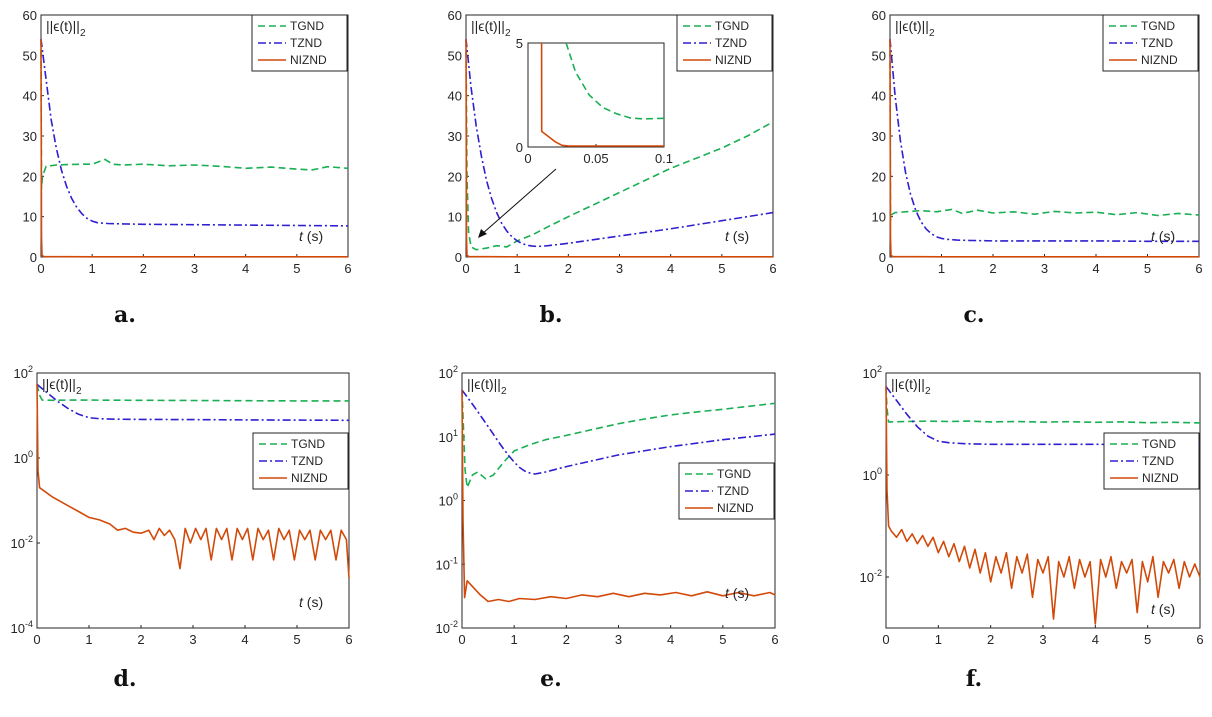 The height and width of the screenshot is (717, 1212). I want to click on y-tick-label: 10⁻², so click(22, 542).